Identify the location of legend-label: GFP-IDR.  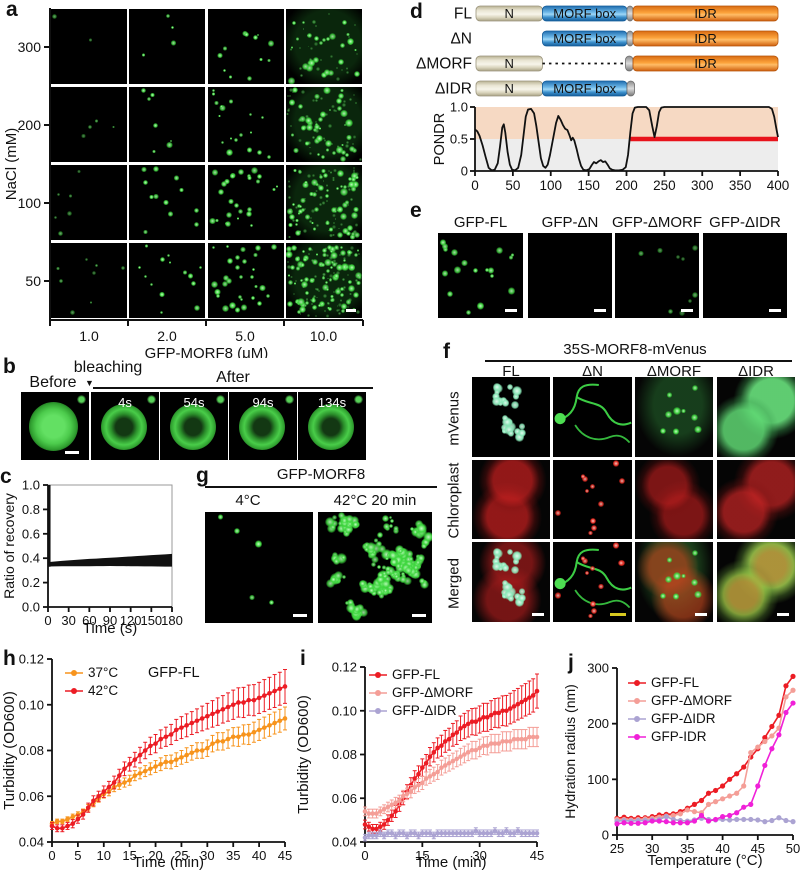
(679, 736).